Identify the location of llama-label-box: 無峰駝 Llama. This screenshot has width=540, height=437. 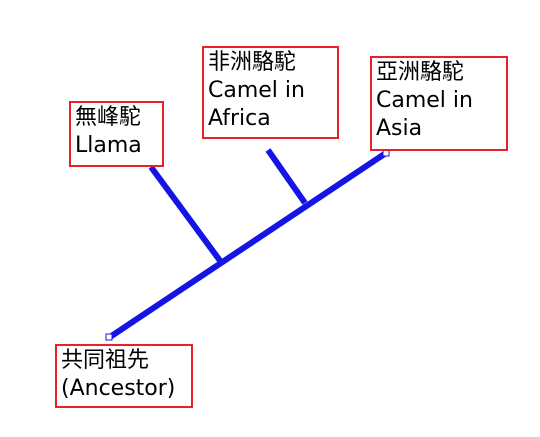
(116, 134).